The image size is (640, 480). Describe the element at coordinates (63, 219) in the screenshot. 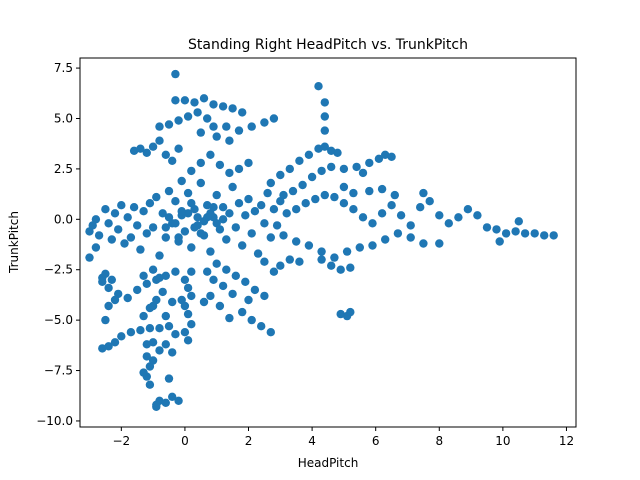

I see `y-tick-label: 0.0` at that location.